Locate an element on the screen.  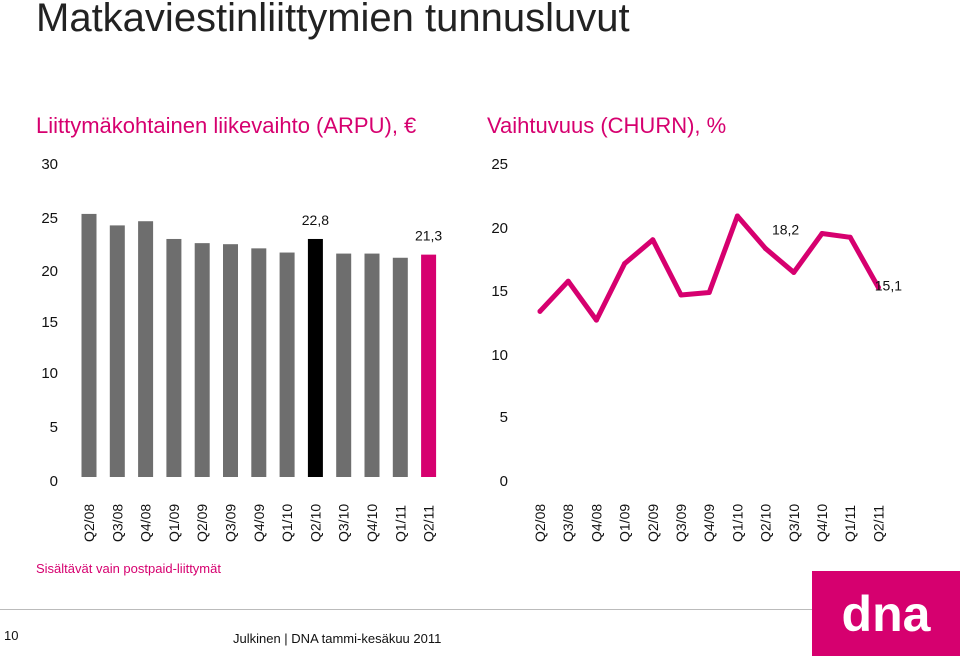
data-label: 22,8 is located at coordinates (315, 220).